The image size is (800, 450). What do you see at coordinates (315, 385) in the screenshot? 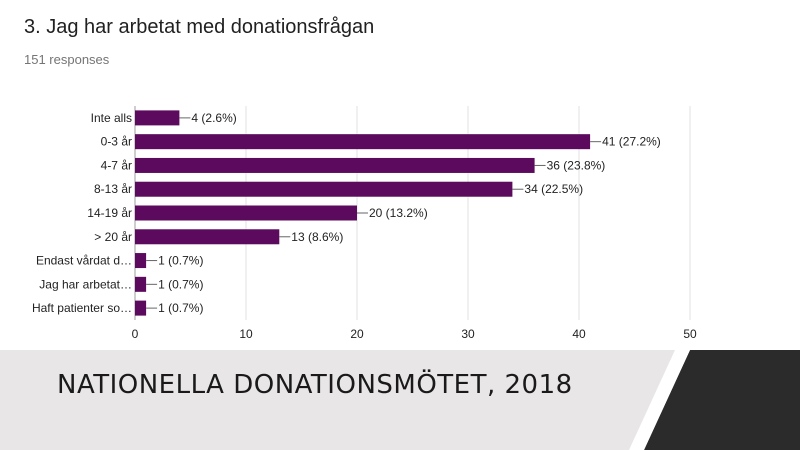
I see `footer-title: NATIONELLA DONATIONSMÖTET, 2018` at bounding box center [315, 385].